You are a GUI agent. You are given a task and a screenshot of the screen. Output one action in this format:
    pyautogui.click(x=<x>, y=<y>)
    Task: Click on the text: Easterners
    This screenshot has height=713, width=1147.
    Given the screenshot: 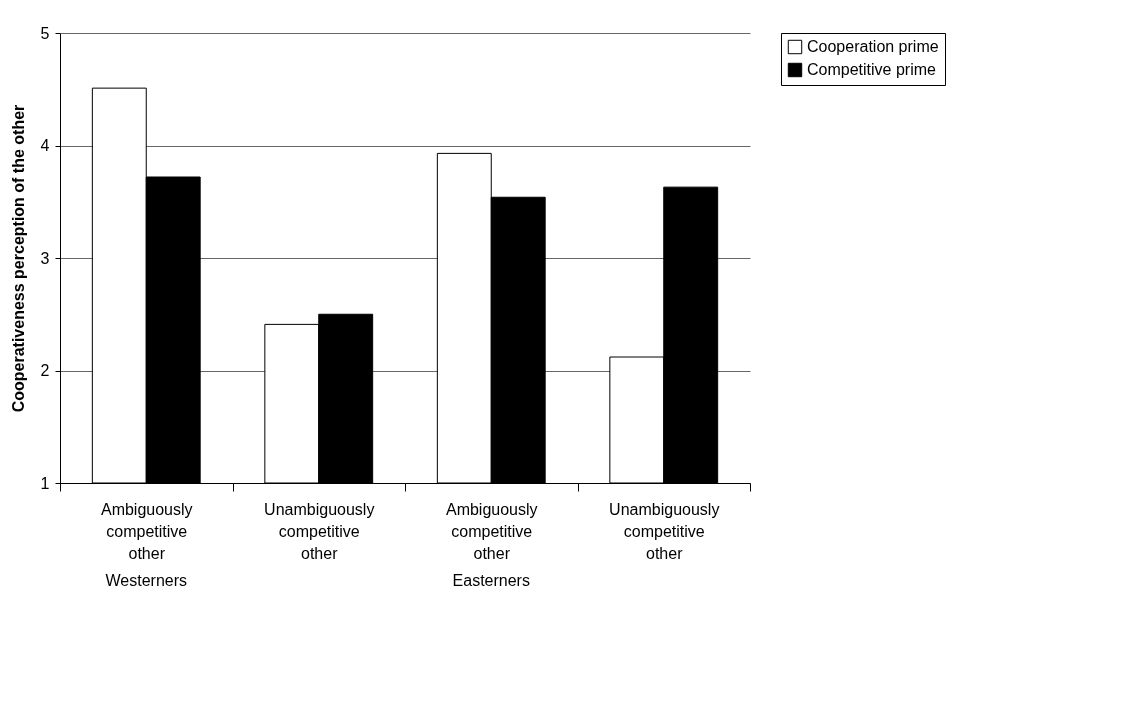 What is the action you would take?
    pyautogui.click(x=491, y=580)
    